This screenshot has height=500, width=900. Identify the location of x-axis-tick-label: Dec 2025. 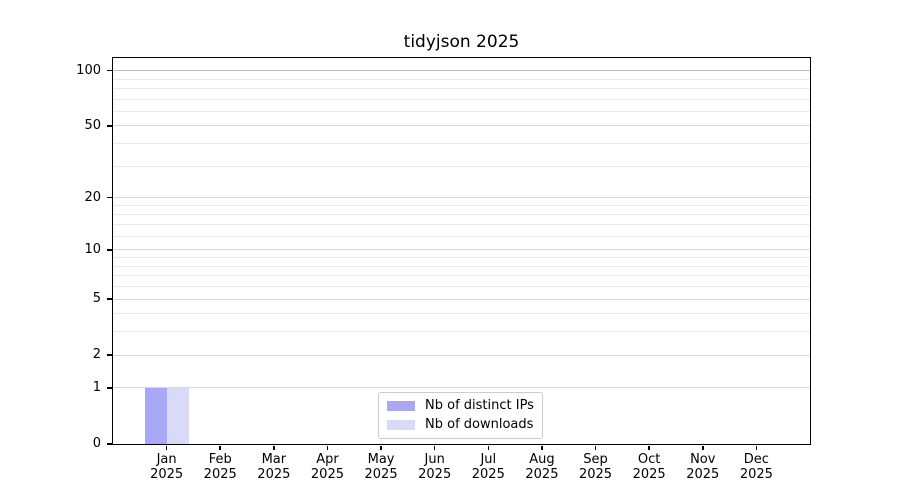
(756, 467).